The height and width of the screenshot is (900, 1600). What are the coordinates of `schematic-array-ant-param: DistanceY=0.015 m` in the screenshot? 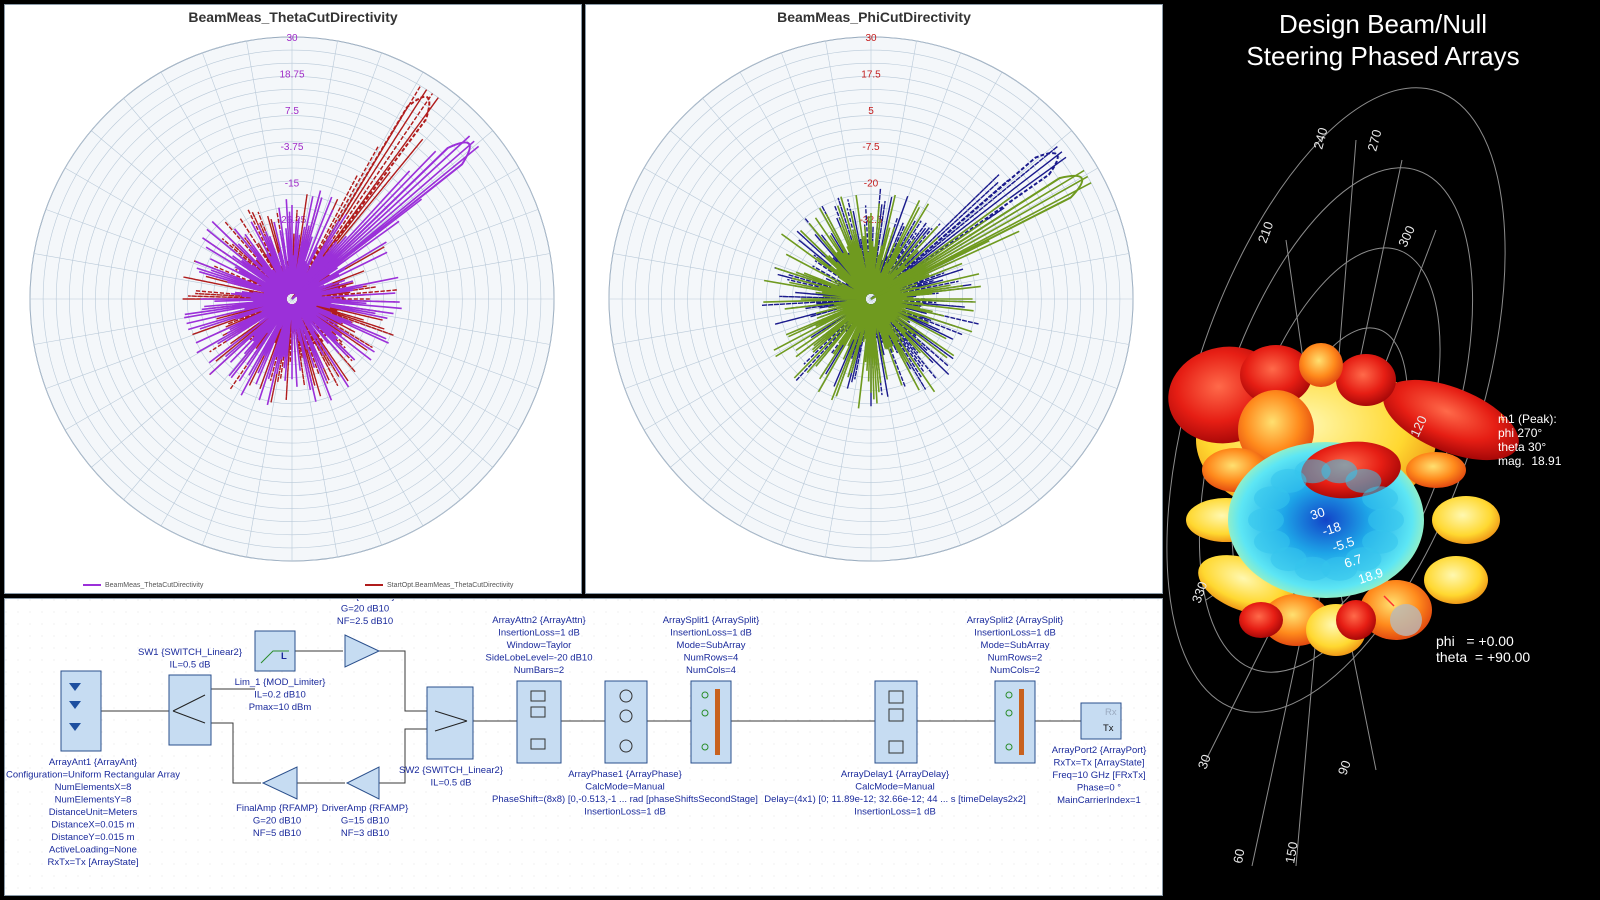 It's located at (92, 837).